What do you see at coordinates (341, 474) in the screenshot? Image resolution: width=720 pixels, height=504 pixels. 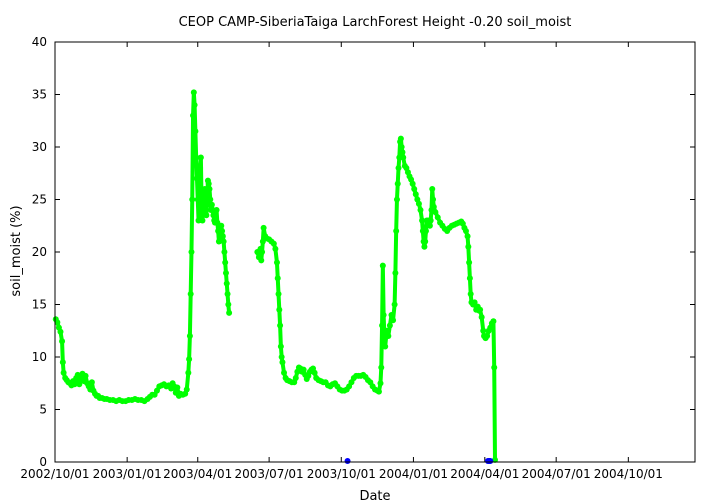 I see `x-tick-label: 2003/10/01` at bounding box center [341, 474].